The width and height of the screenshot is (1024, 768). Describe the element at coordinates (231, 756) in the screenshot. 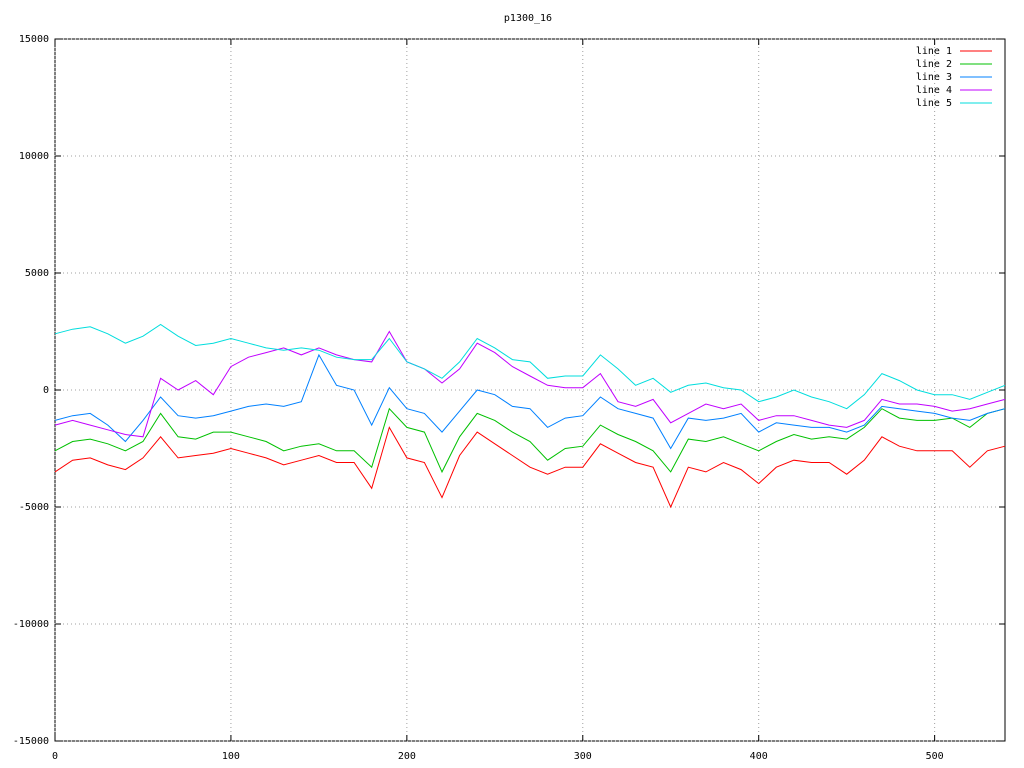

I see `x-tick-label: 100` at that location.